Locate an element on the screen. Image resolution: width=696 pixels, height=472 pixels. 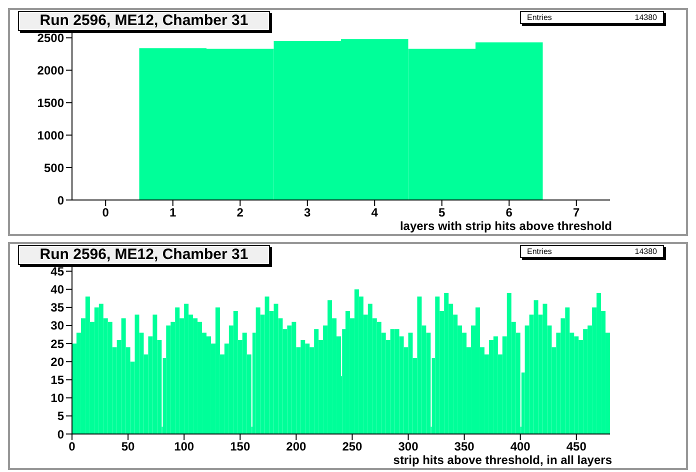
y-tick-label: 2000 is located at coordinates (50, 70).